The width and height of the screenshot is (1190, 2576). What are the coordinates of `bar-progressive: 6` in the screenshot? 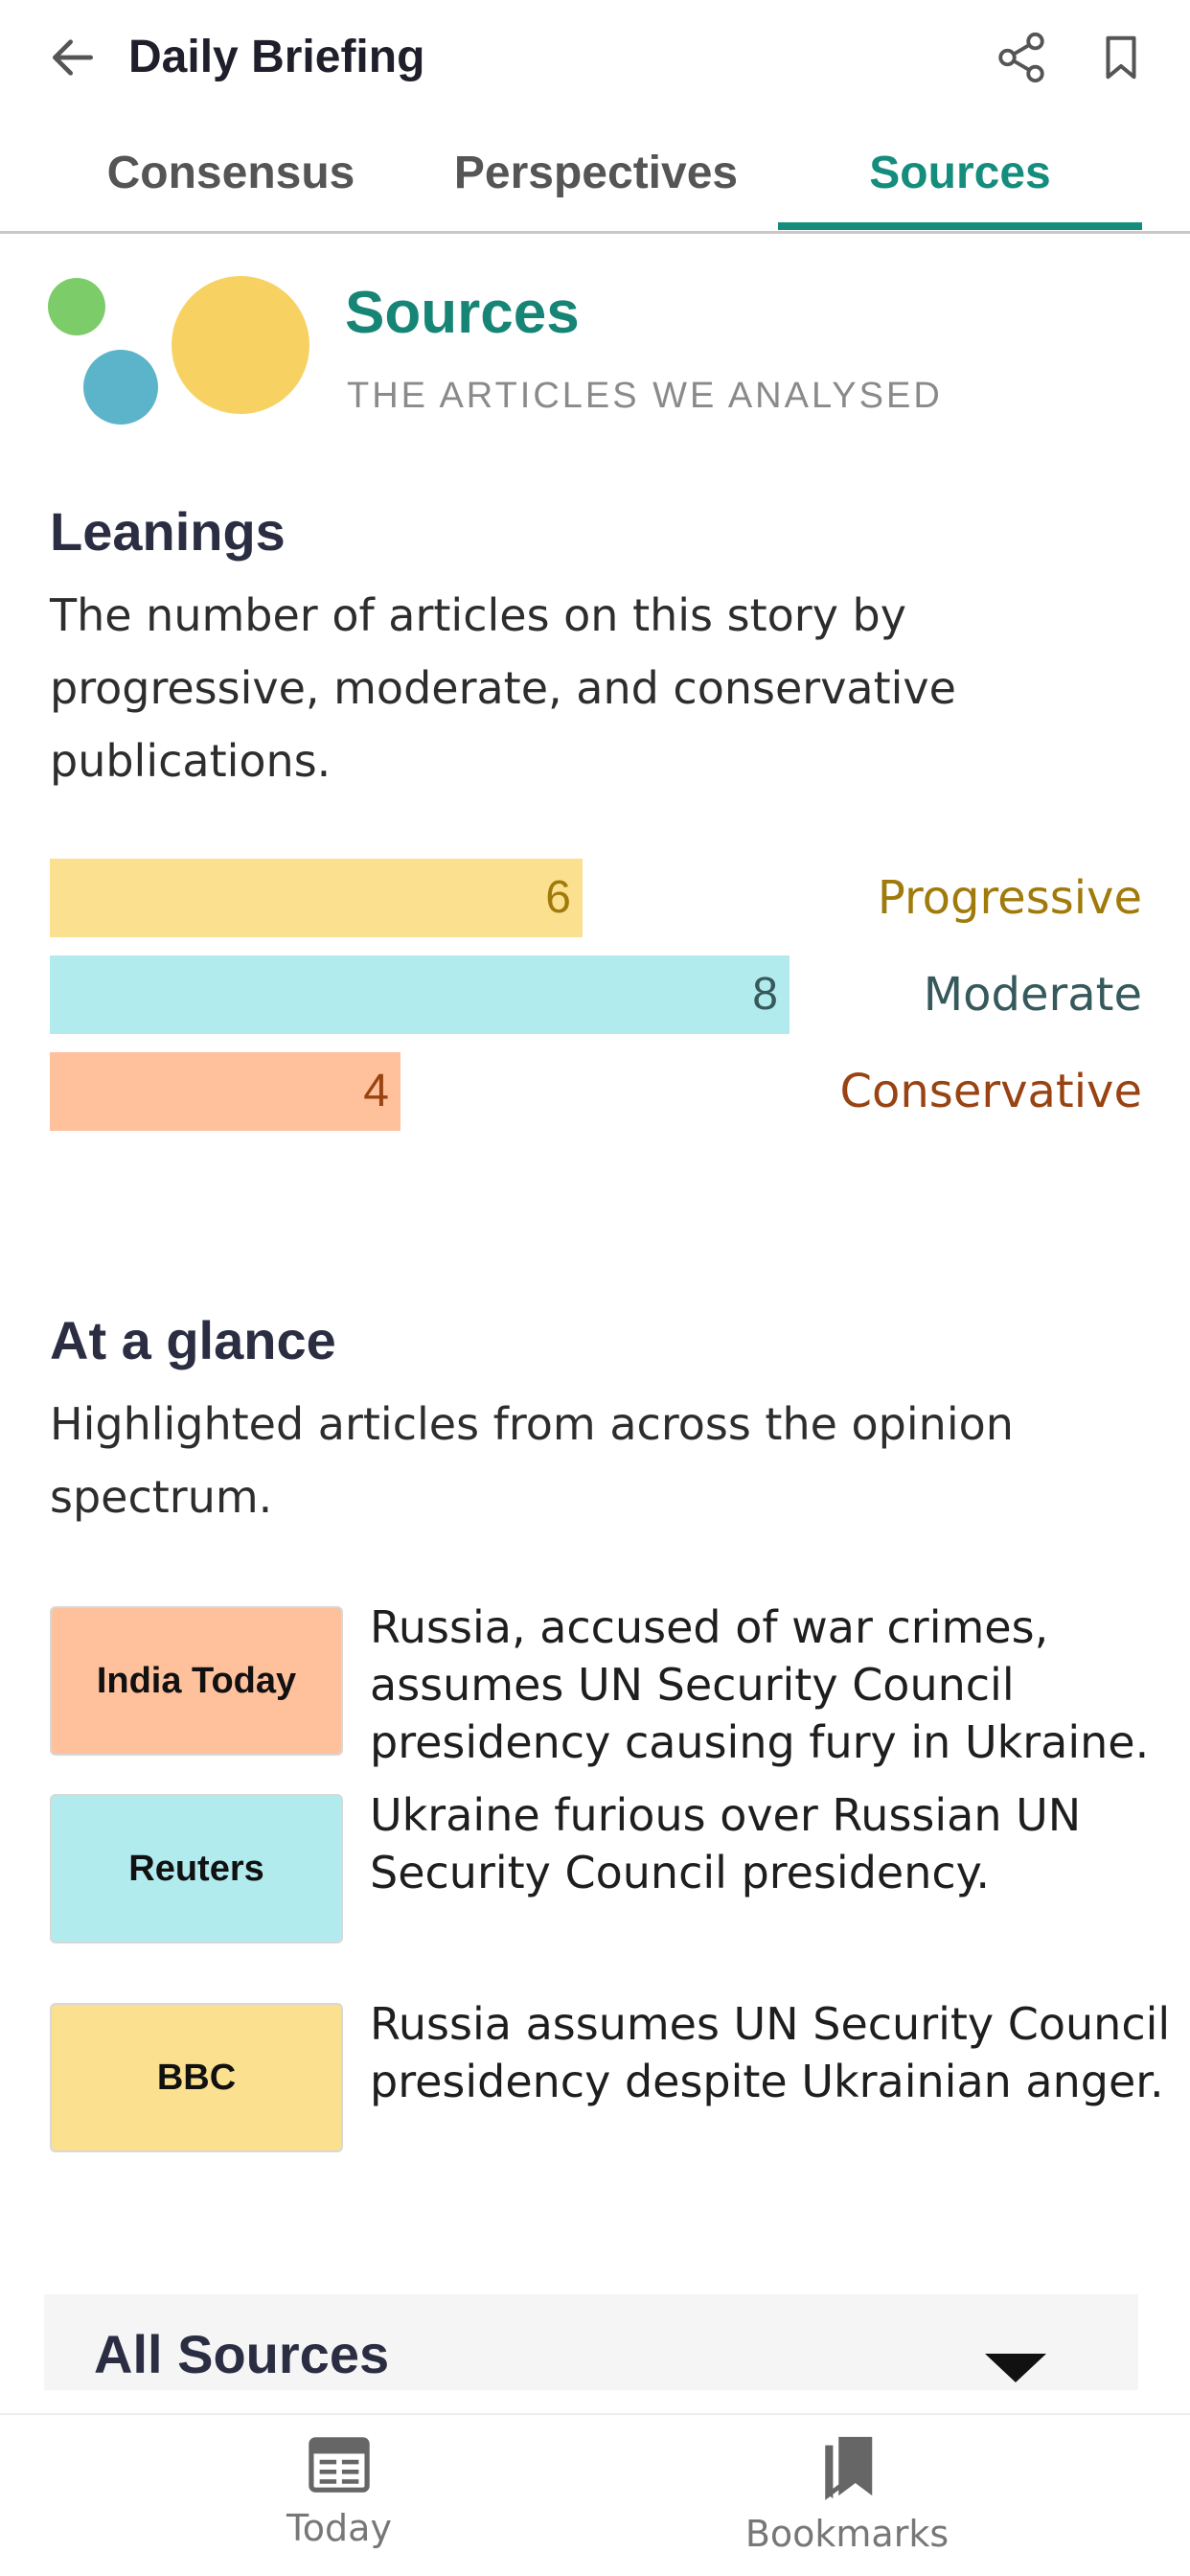 It's located at (317, 898).